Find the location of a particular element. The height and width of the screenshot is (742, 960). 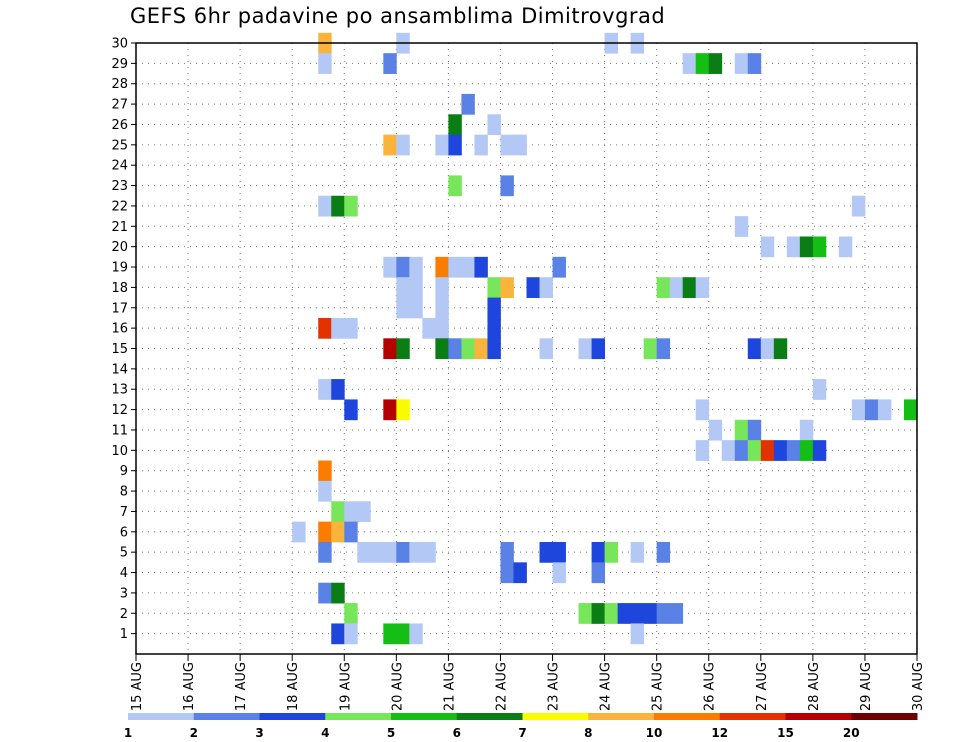

y-tick-label: 30 is located at coordinates (119, 44).